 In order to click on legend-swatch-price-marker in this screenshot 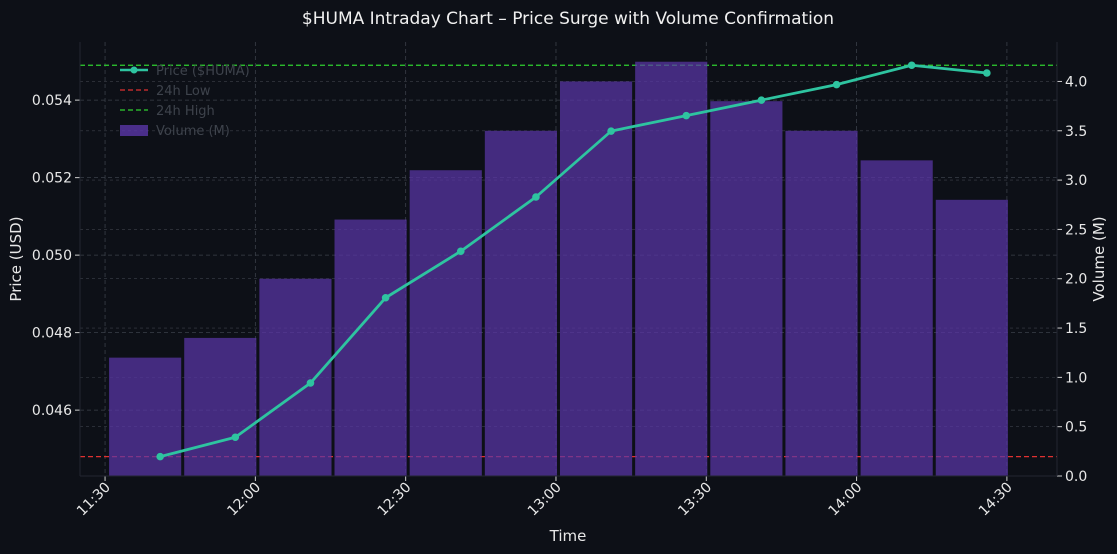, I will do `click(134, 70)`.